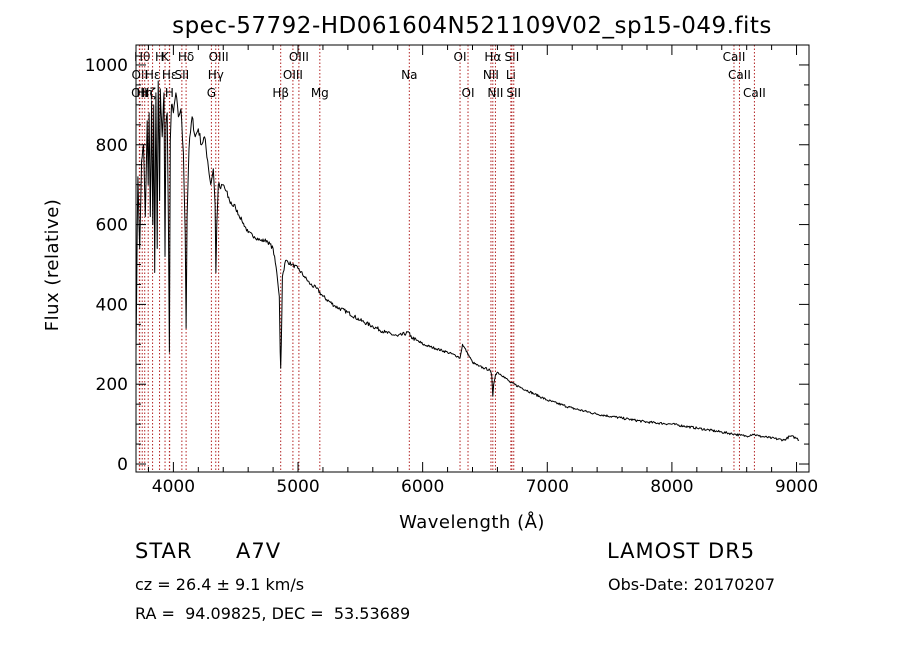 This screenshot has height=649, width=900. Describe the element at coordinates (173, 487) in the screenshot. I see `x-tick-label: 4000` at that location.